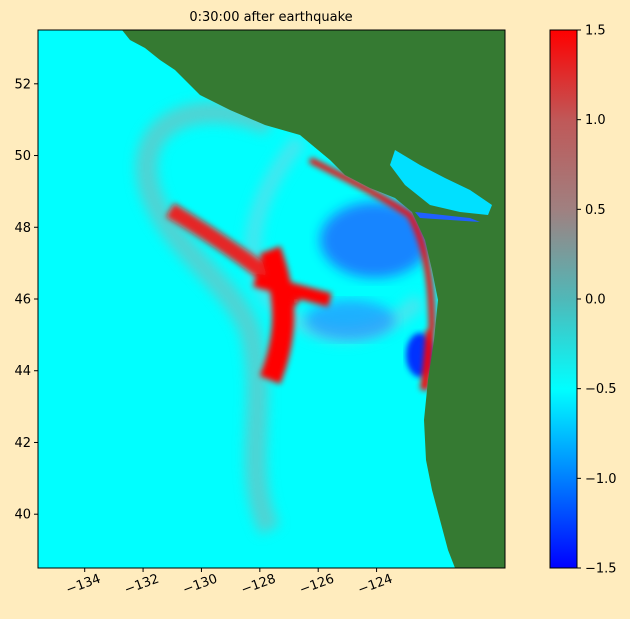 This screenshot has height=619, width=630. Describe the element at coordinates (601, 389) in the screenshot. I see `colorbar-tick-label: −0.5` at that location.